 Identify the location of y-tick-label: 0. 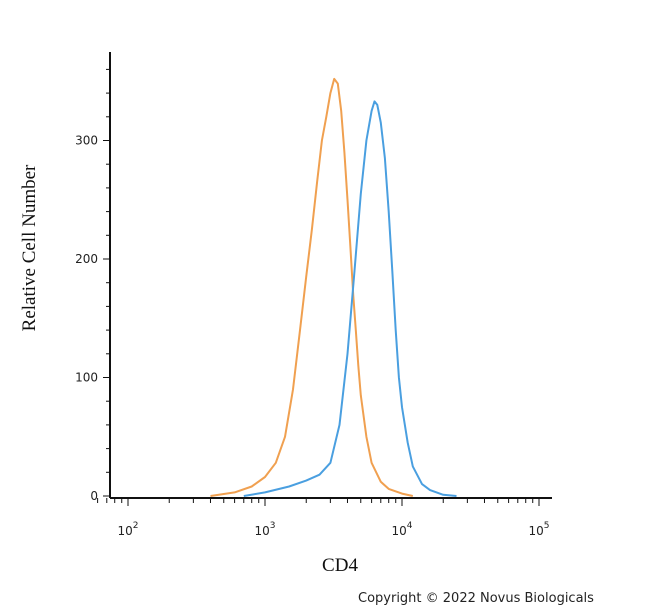
(94, 496).